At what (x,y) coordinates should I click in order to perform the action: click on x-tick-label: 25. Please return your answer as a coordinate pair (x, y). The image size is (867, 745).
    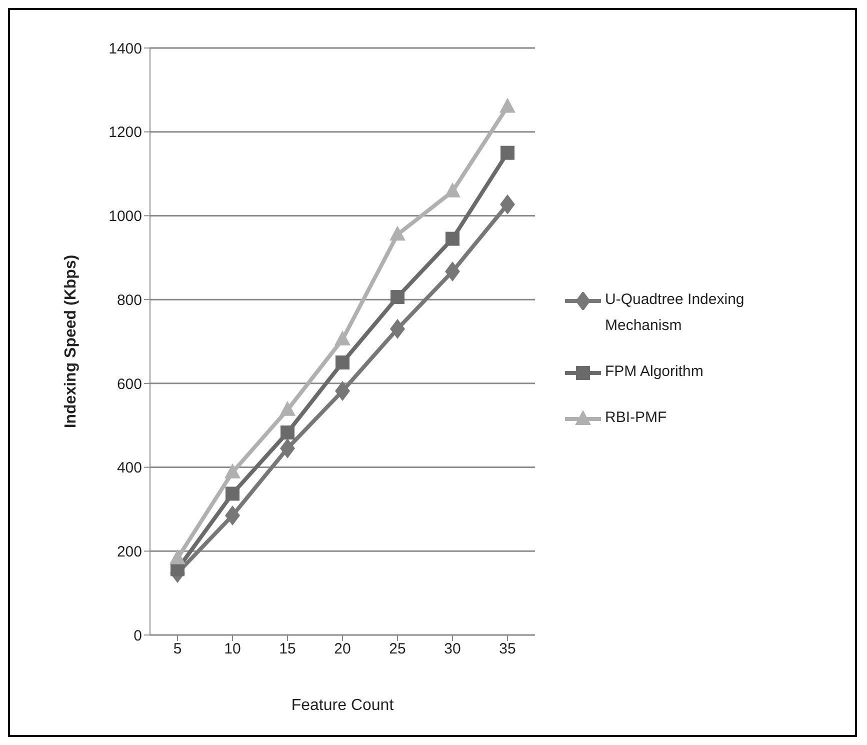
    Looking at the image, I should click on (397, 649).